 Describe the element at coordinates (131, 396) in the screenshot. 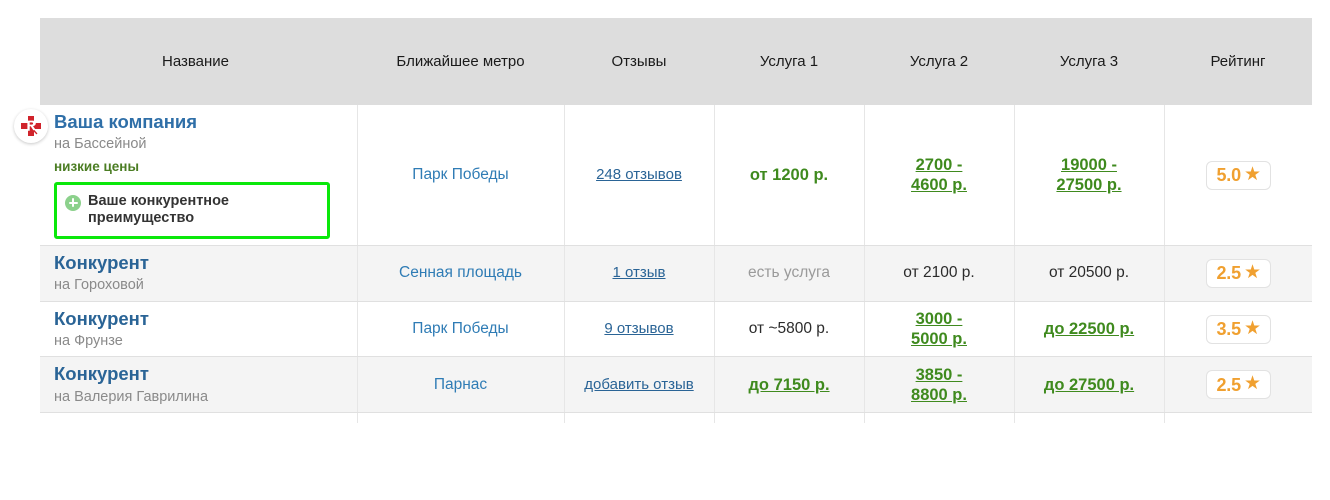

I see `company-address: на Валерия Гаврилина` at that location.